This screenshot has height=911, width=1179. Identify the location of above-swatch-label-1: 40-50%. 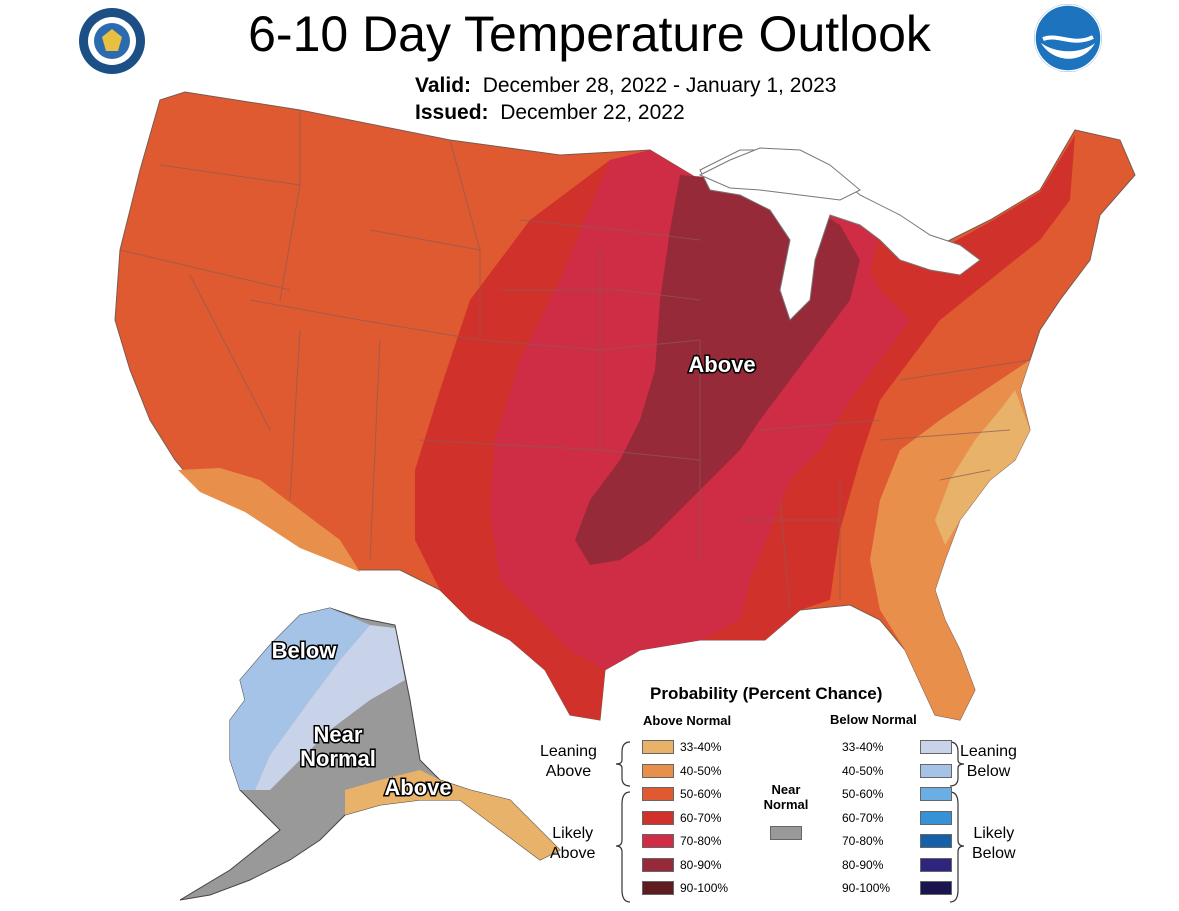
(701, 770).